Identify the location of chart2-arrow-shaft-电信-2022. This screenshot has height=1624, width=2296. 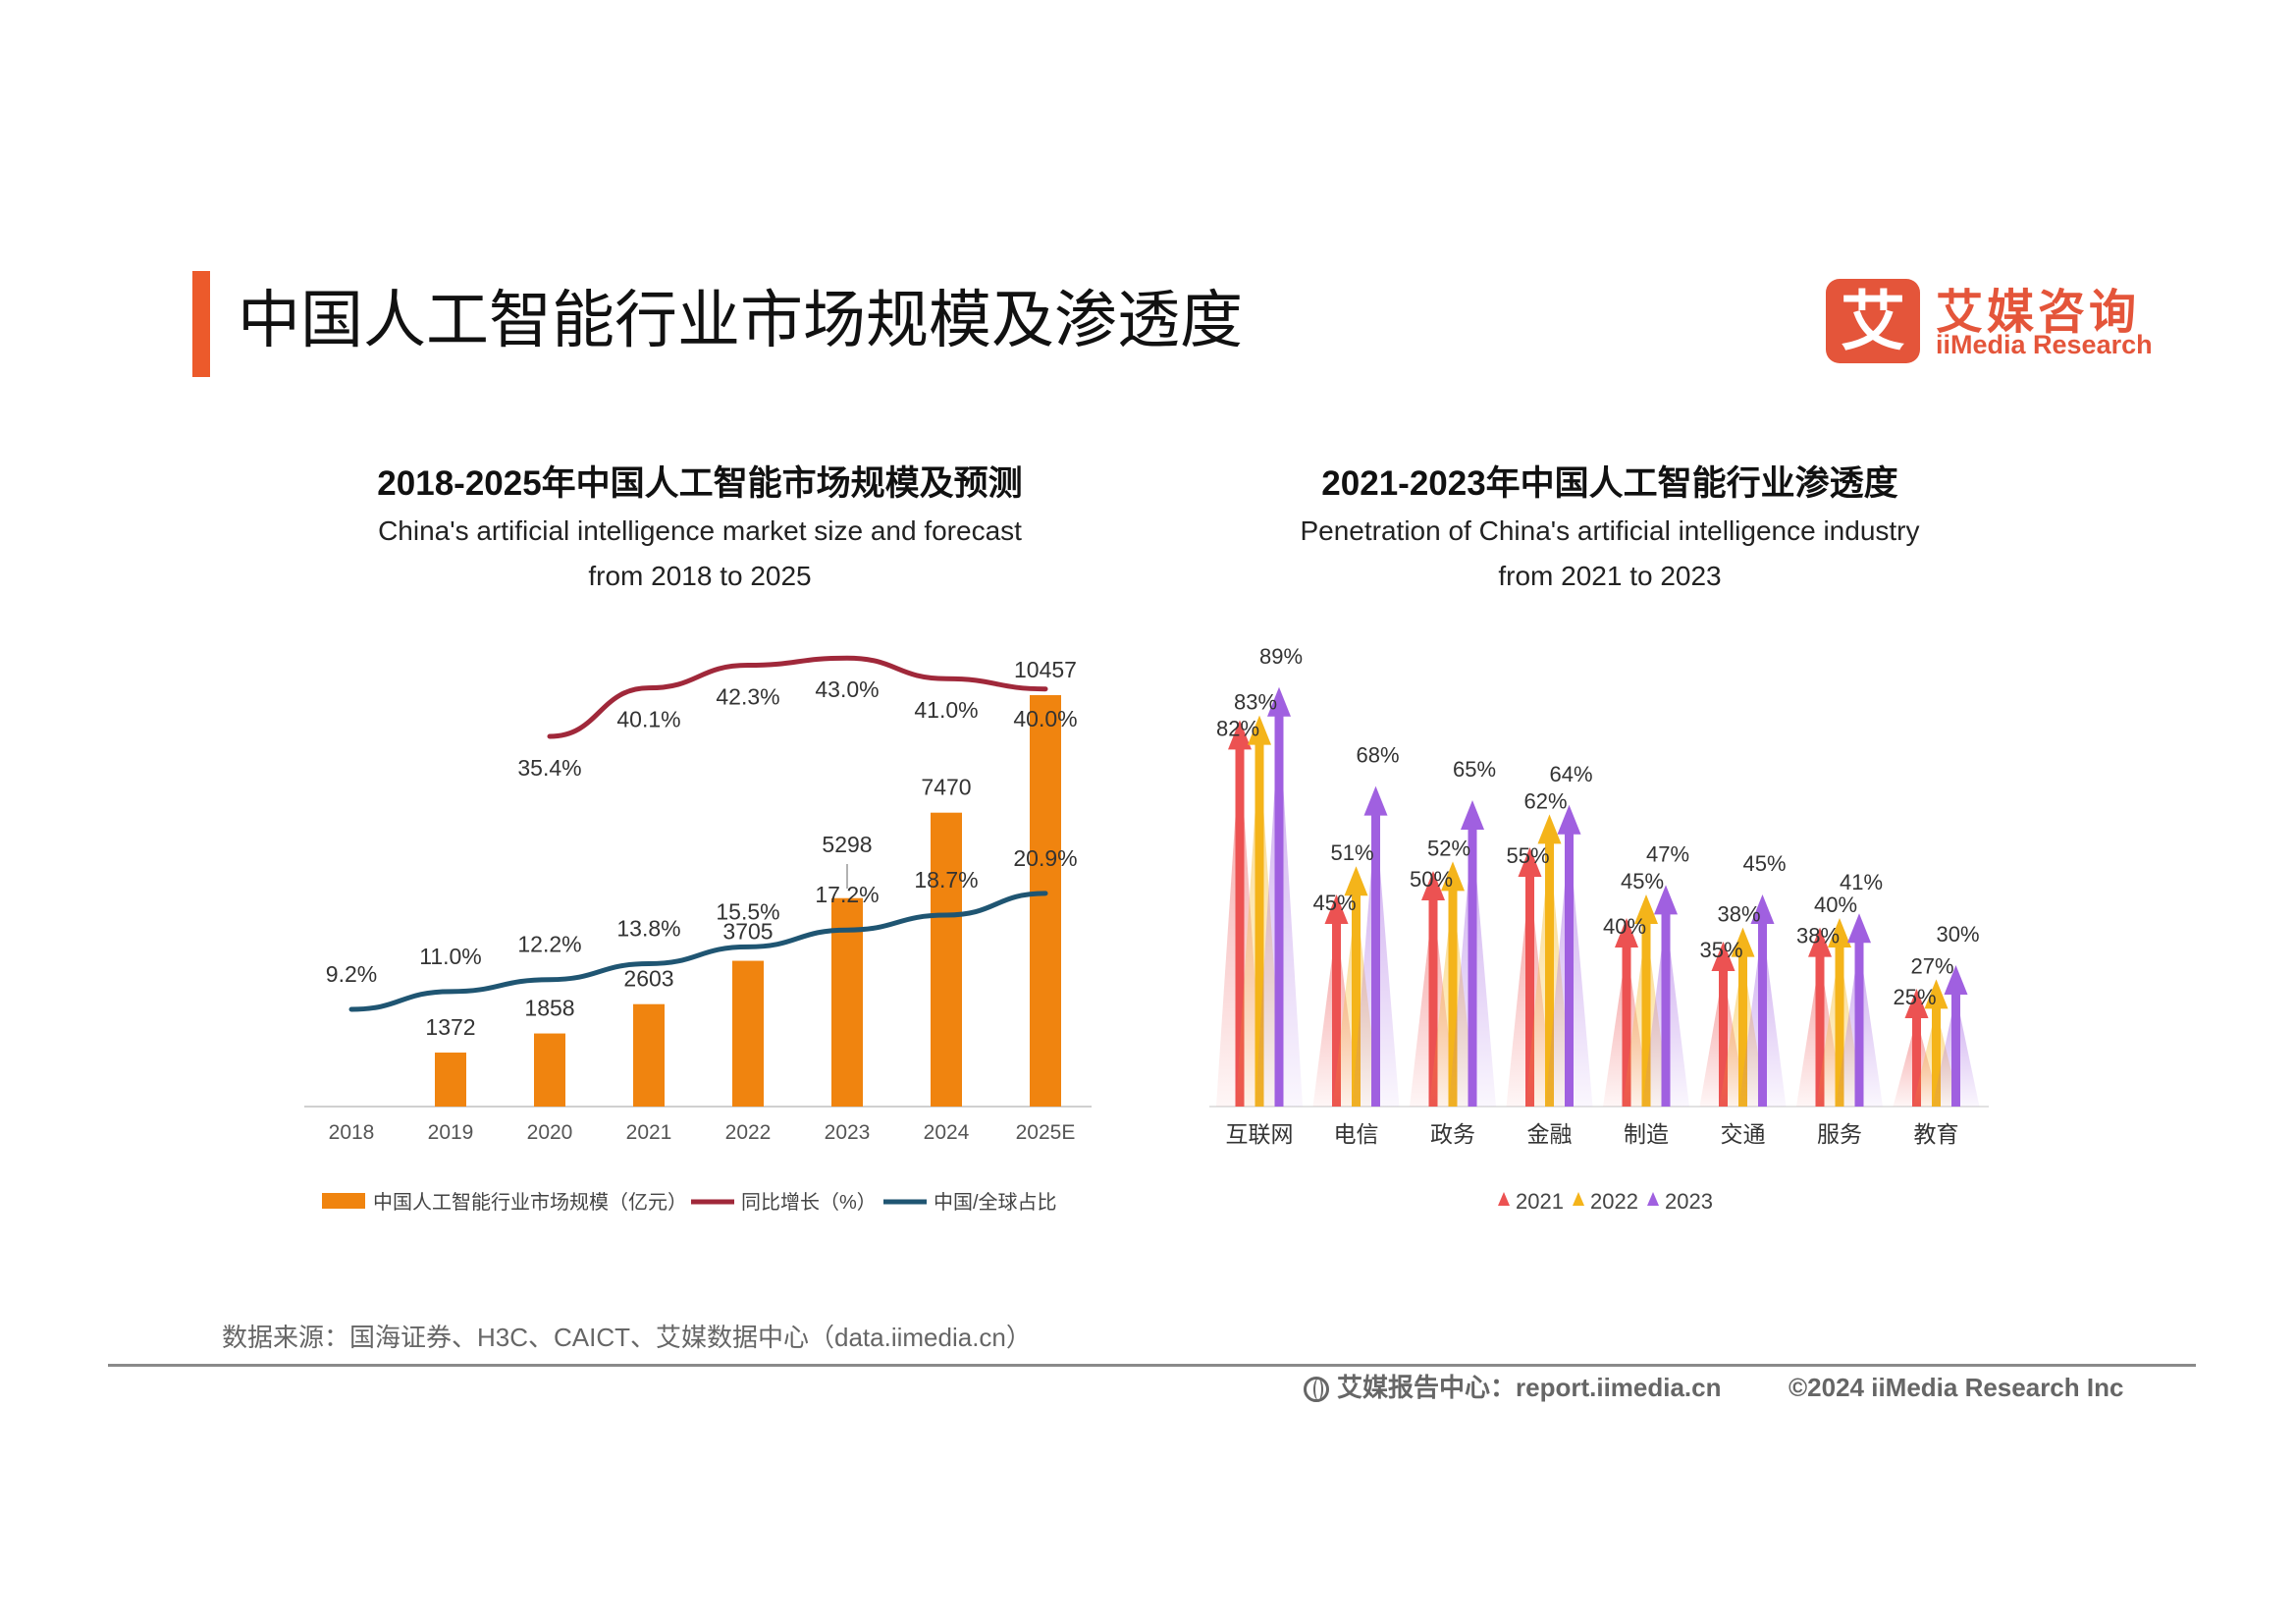
(1356, 998).